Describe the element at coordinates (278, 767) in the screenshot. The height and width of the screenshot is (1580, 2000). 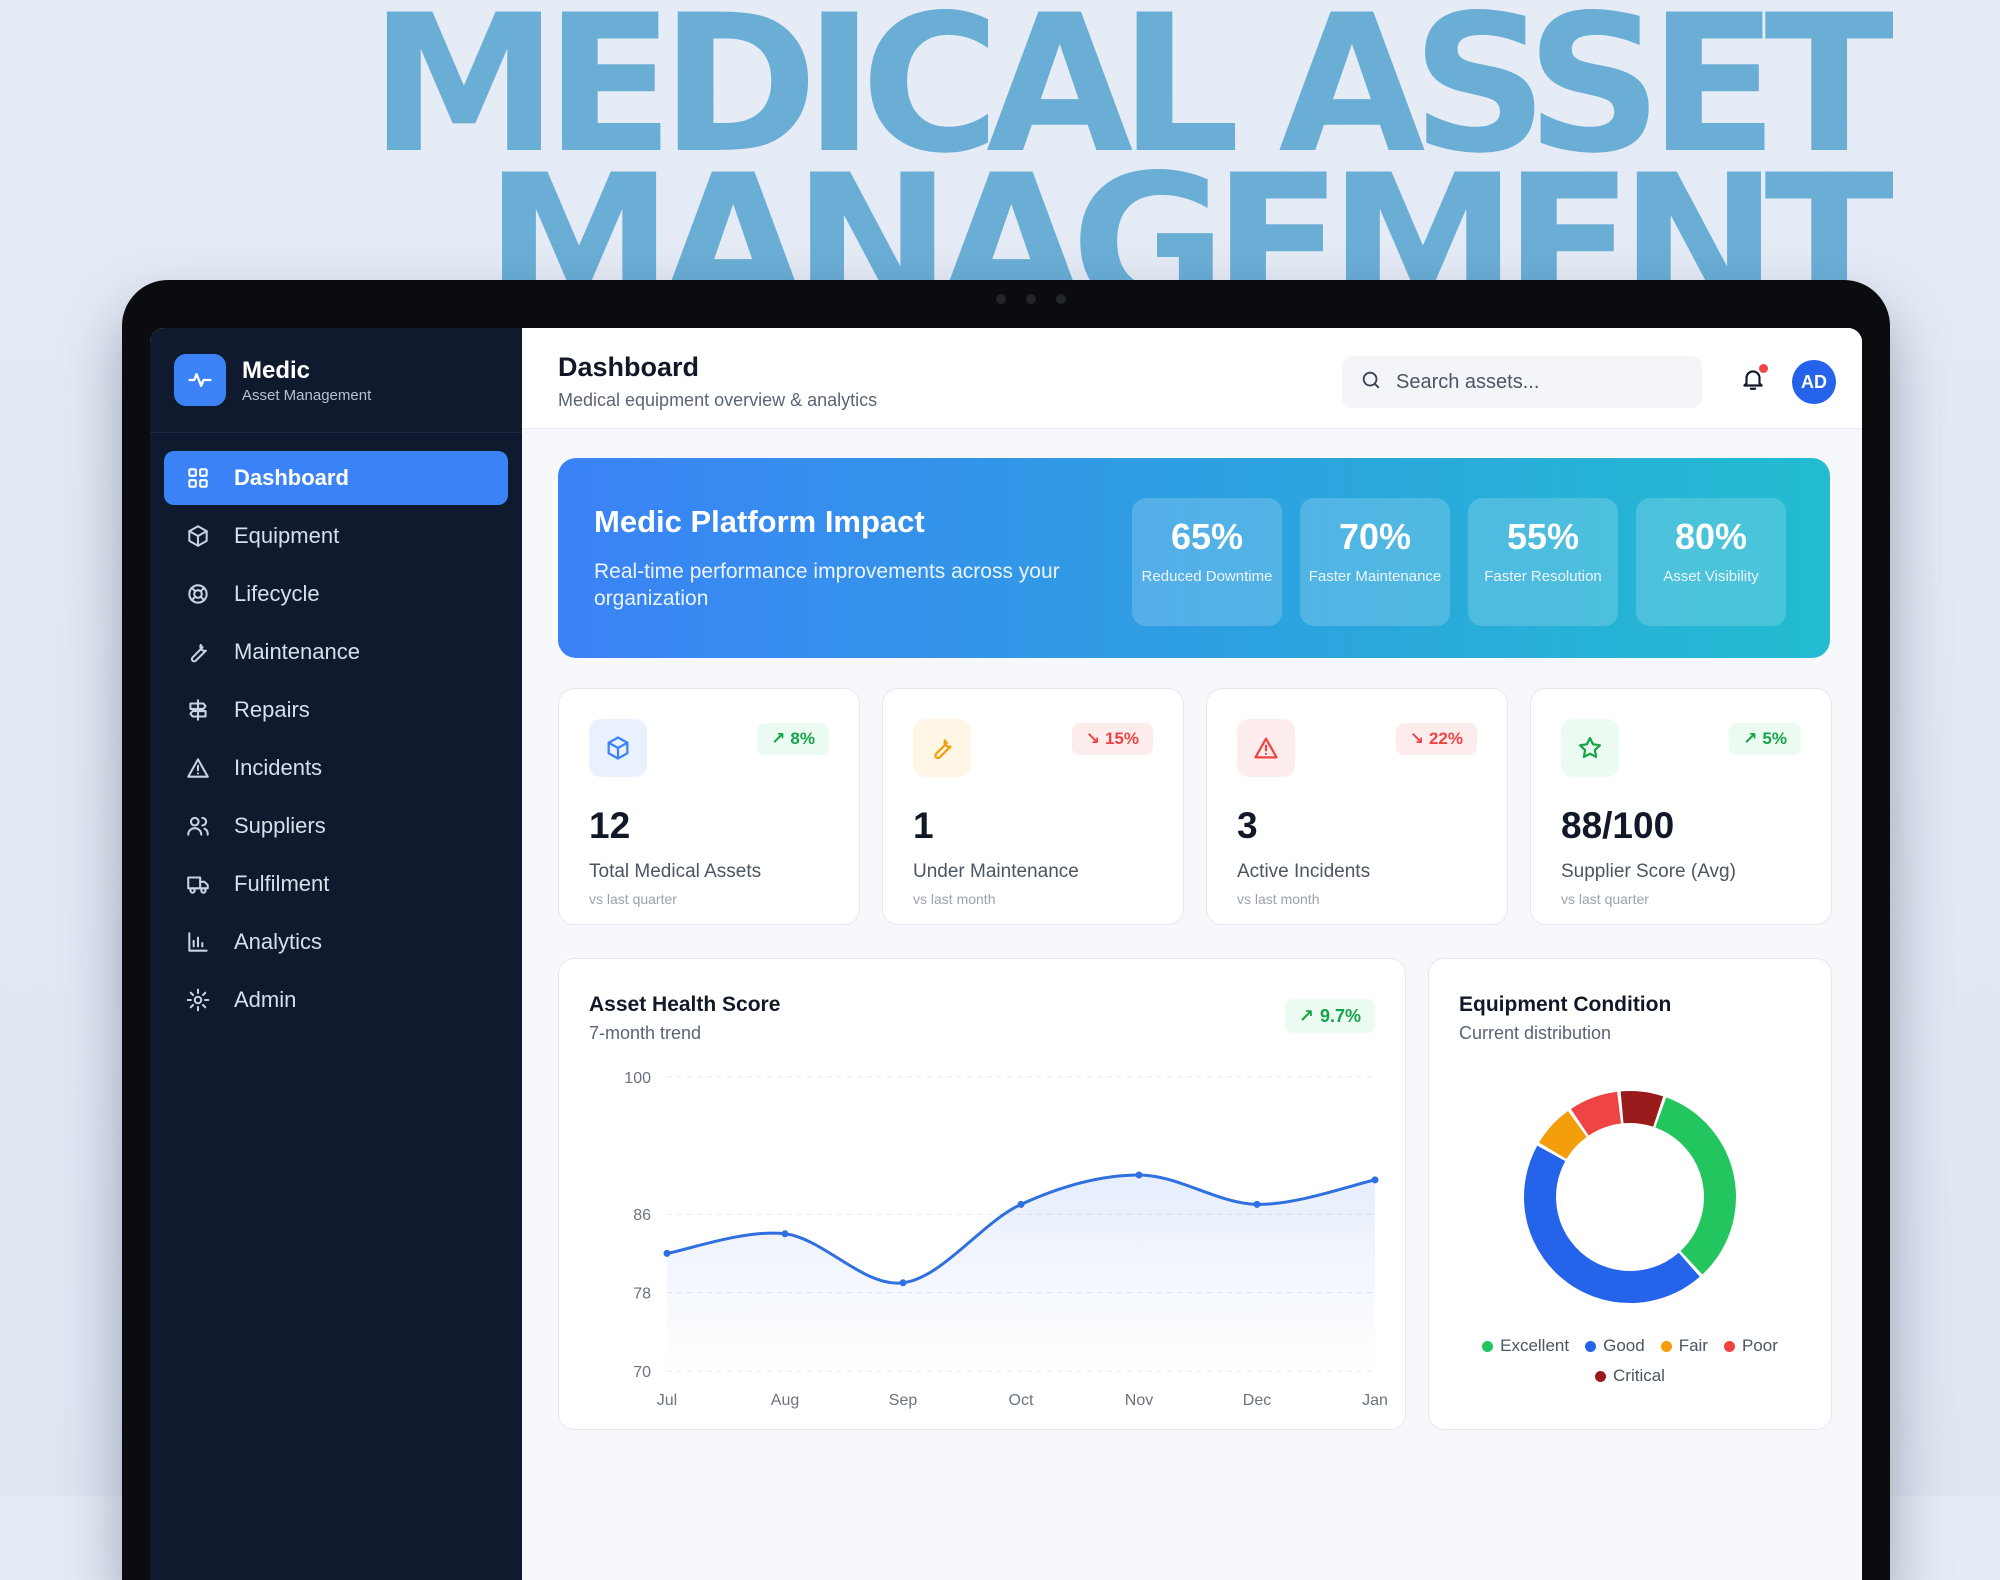
I see `sidebar-item-label: Incidents` at that location.